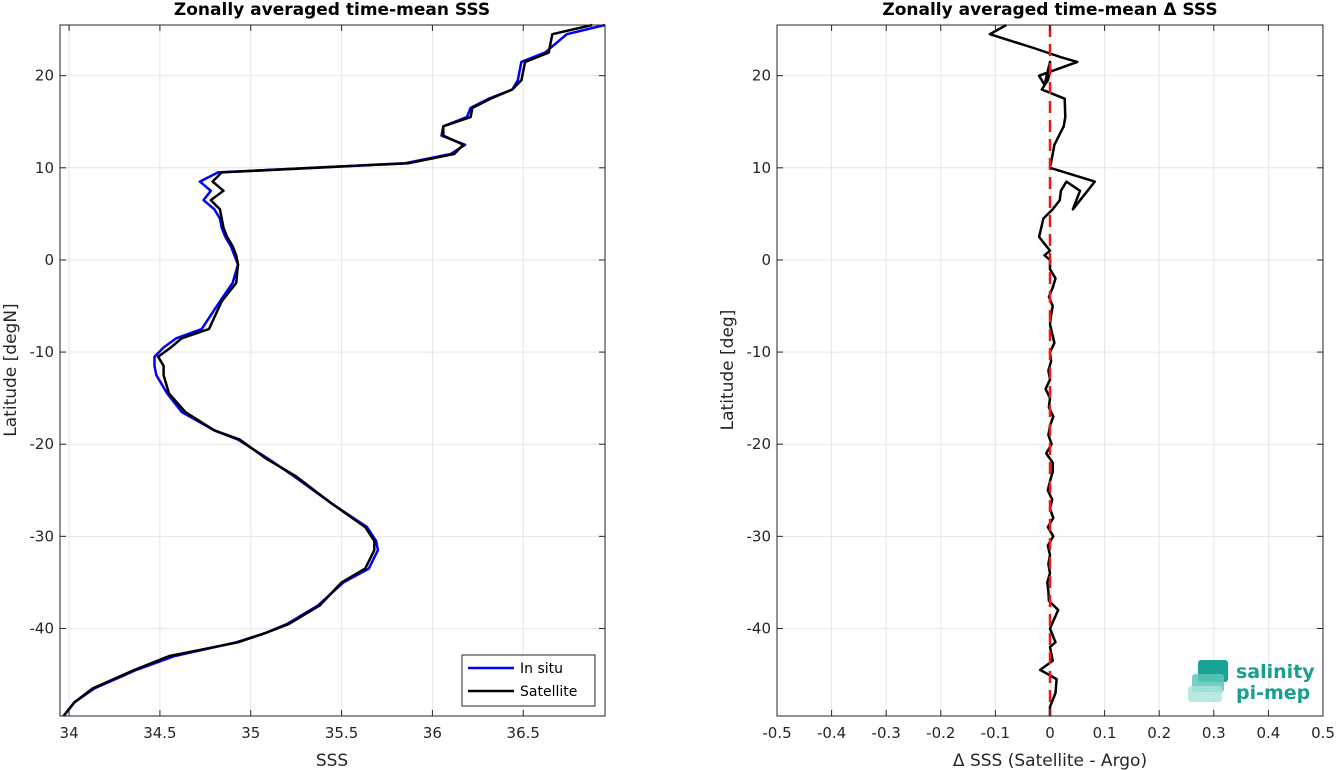 The image size is (1336, 770). I want to click on right-y-tick-label: -40, so click(759, 628).